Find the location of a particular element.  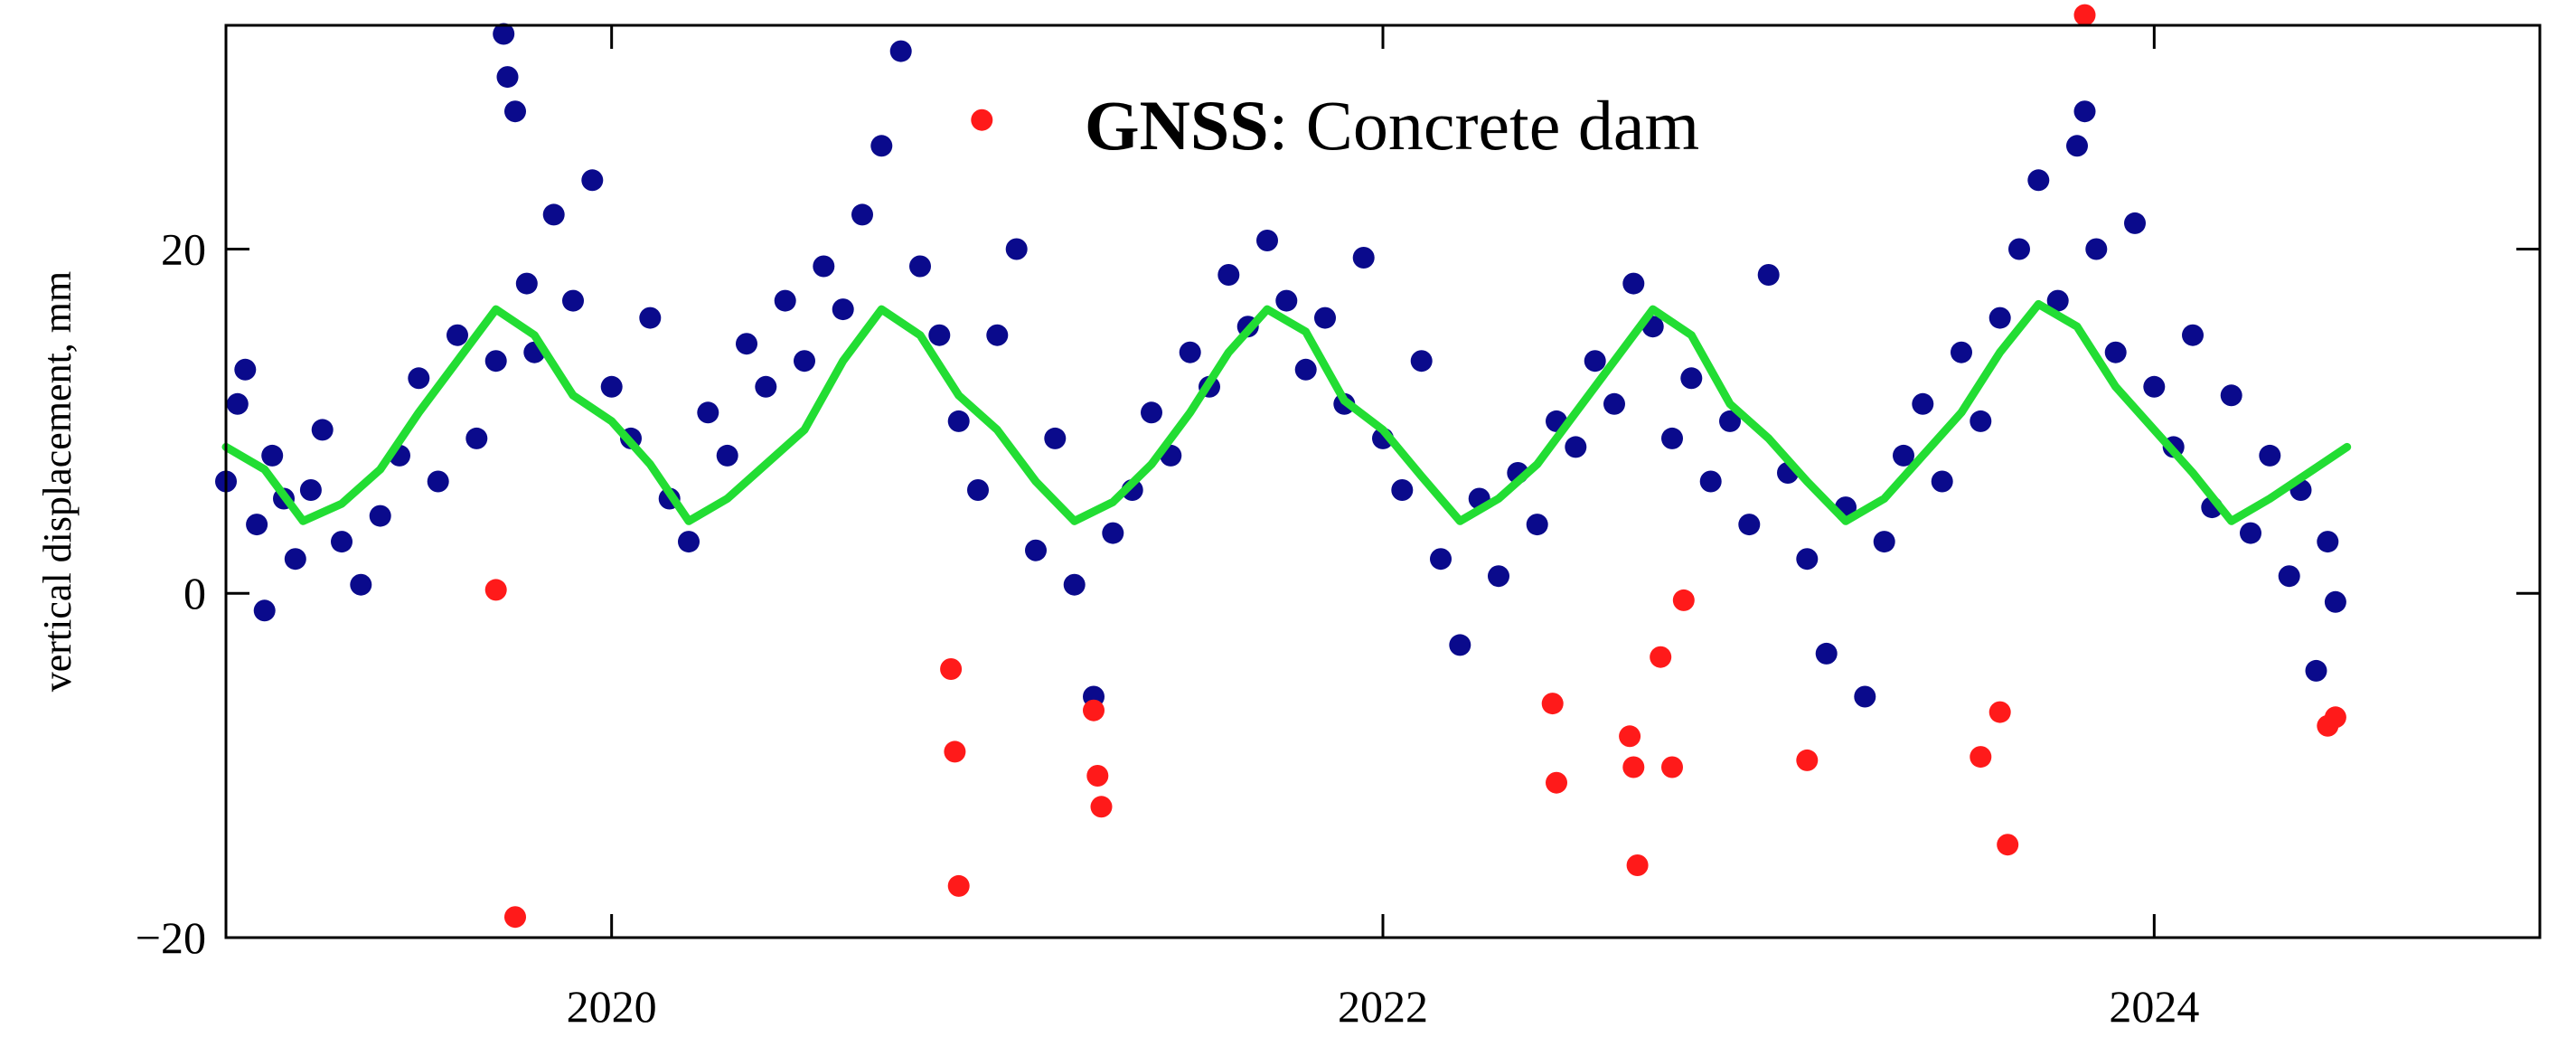

y-tick-label: −20 is located at coordinates (171, 937).